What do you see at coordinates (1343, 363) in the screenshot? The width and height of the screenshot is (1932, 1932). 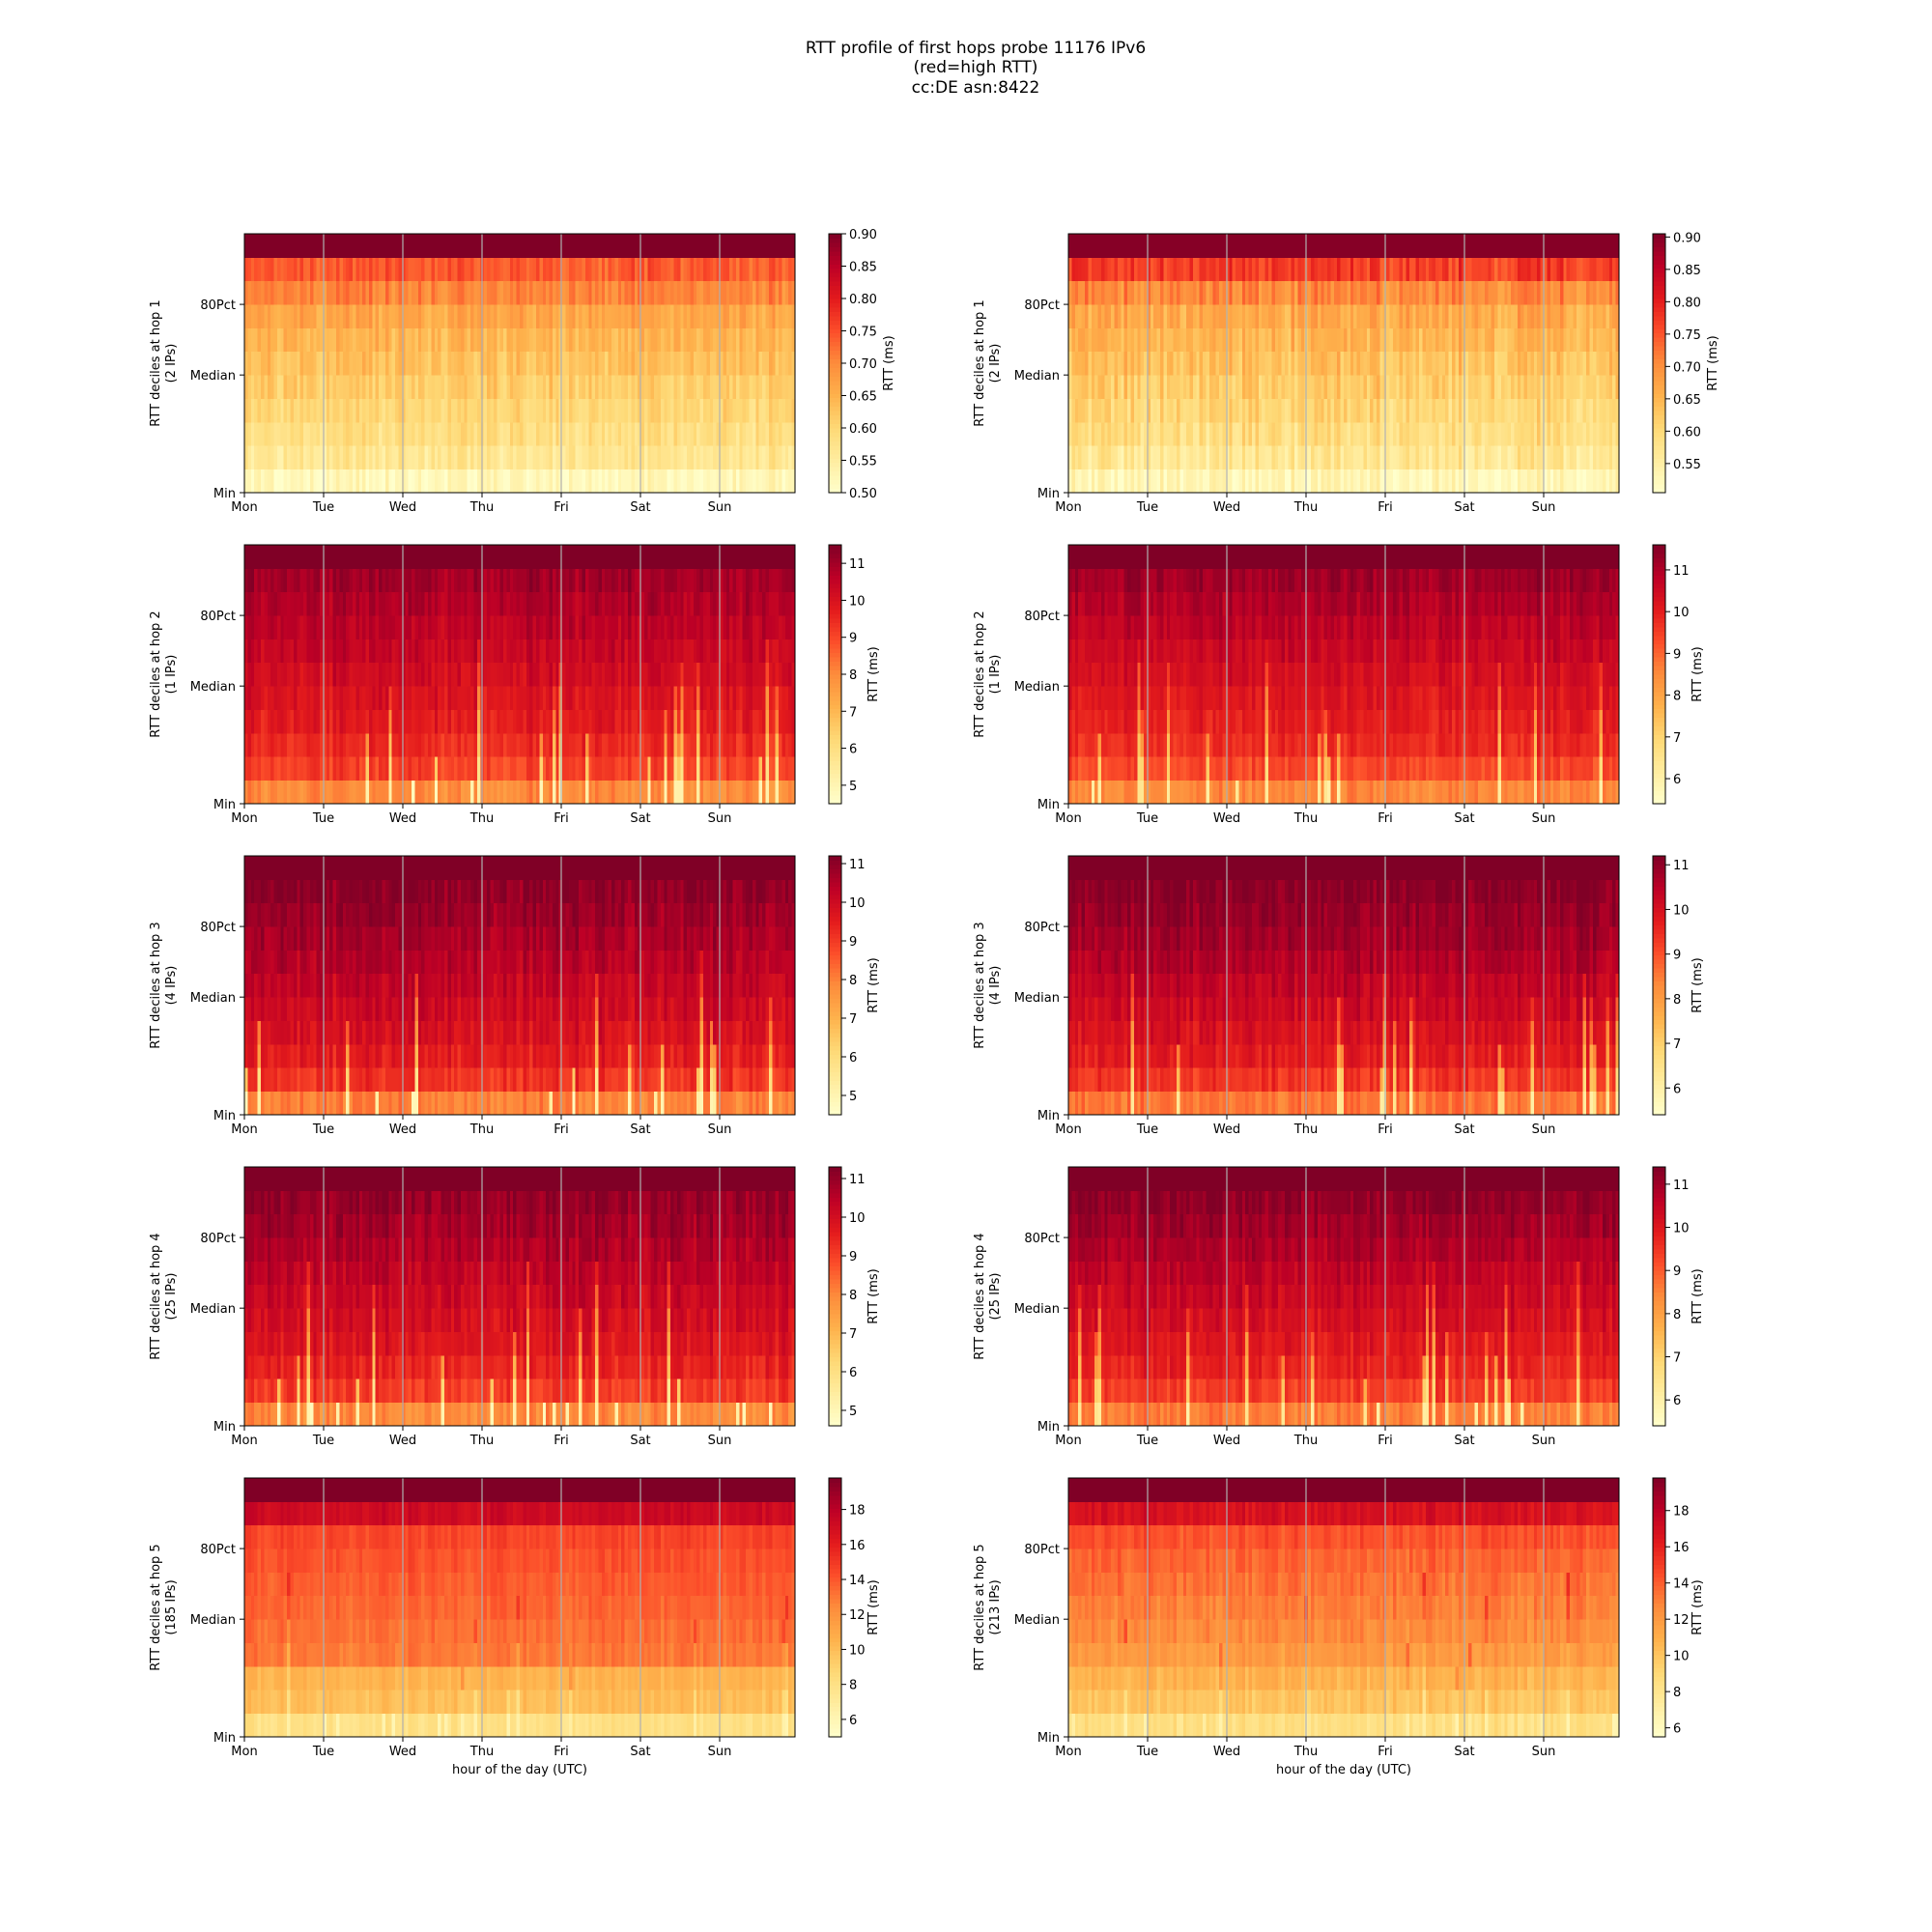 I see `heatmap-cells` at bounding box center [1343, 363].